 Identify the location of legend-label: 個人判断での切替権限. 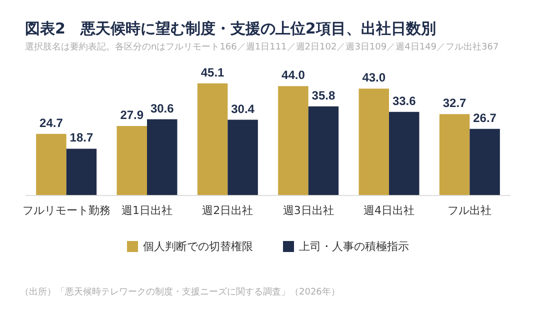
(198, 246).